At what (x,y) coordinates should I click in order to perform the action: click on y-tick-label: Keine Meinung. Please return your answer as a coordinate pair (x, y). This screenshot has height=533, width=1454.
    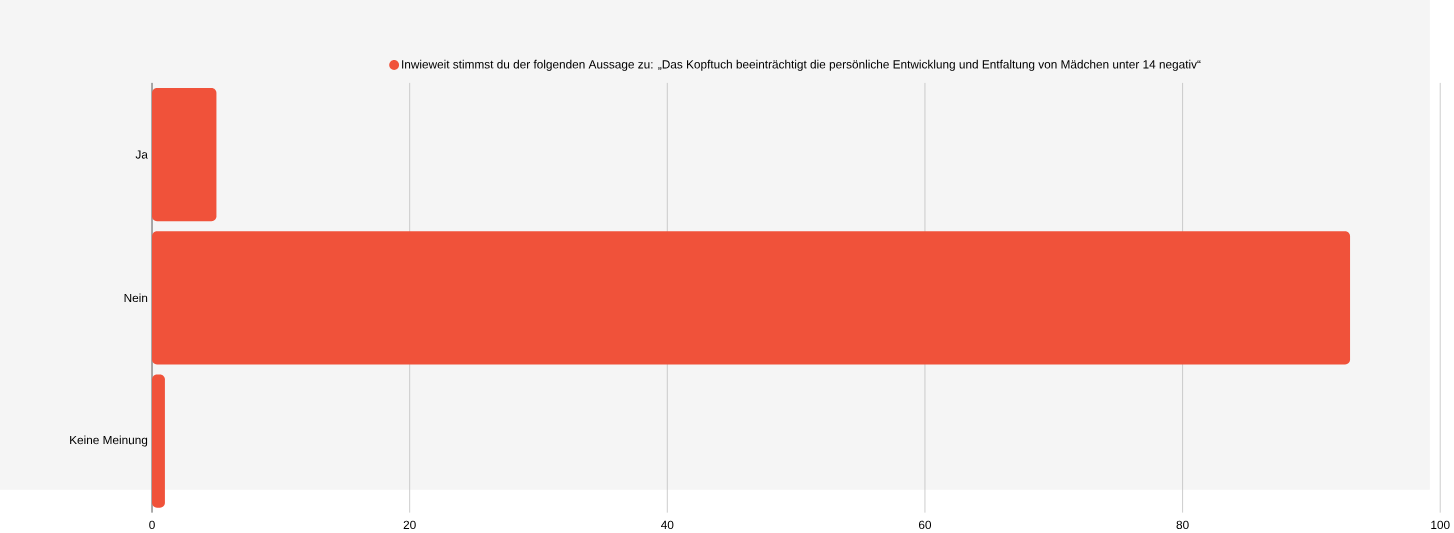
    Looking at the image, I should click on (109, 441).